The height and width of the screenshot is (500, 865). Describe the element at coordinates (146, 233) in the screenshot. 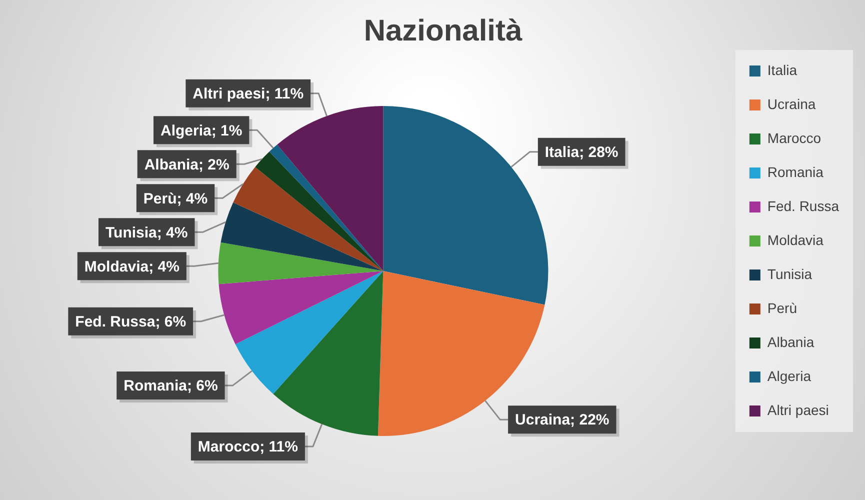

I see `data-label: Tunisia; 4%` at that location.